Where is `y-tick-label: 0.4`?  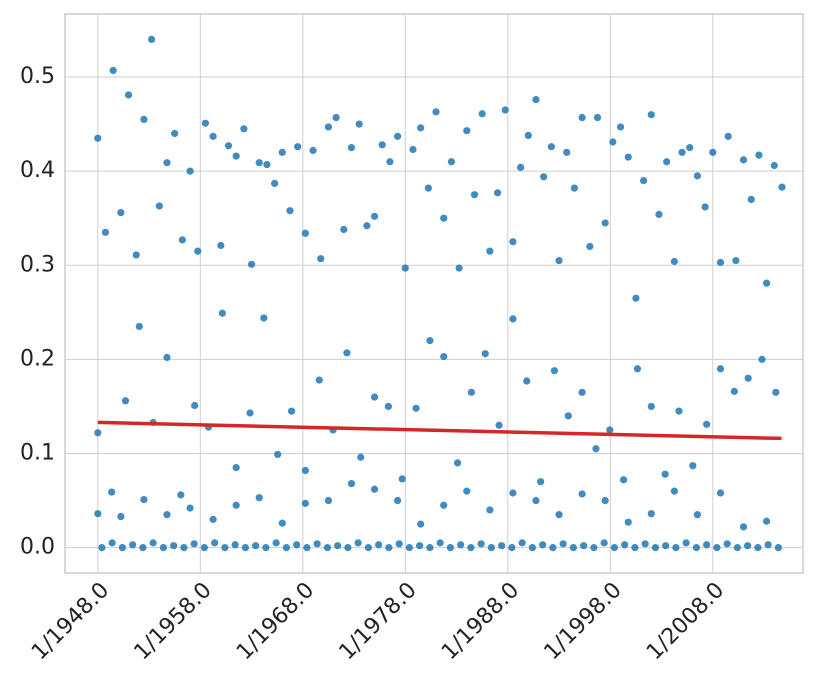 y-tick-label: 0.4 is located at coordinates (37, 170).